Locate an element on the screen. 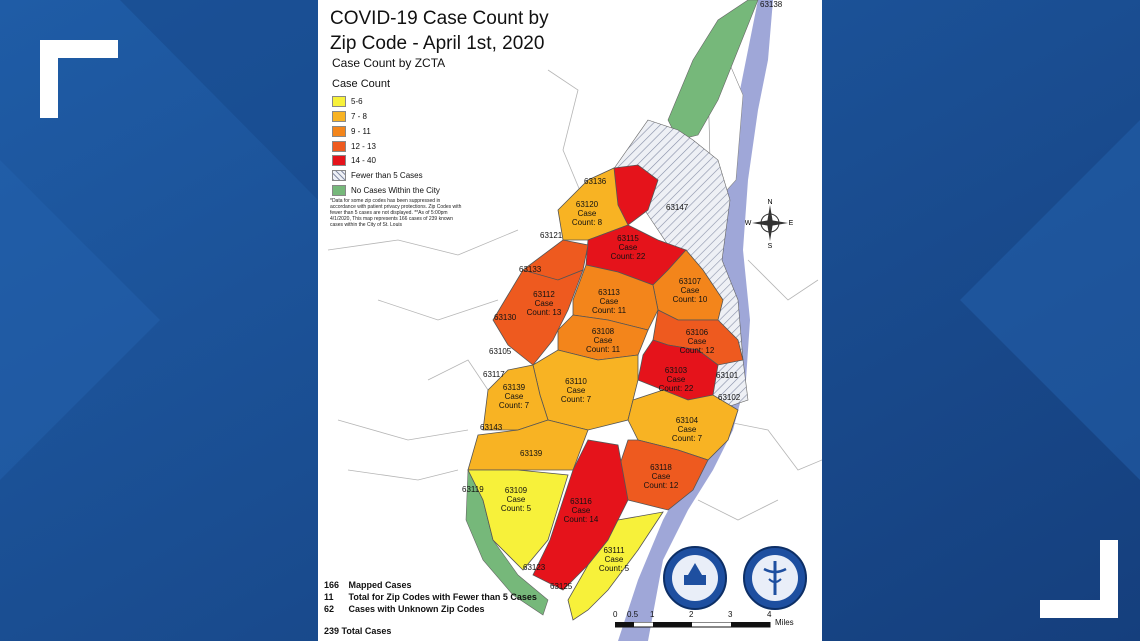 Image resolution: width=1140 pixels, height=641 pixels. scale-tick: 2 is located at coordinates (691, 614).